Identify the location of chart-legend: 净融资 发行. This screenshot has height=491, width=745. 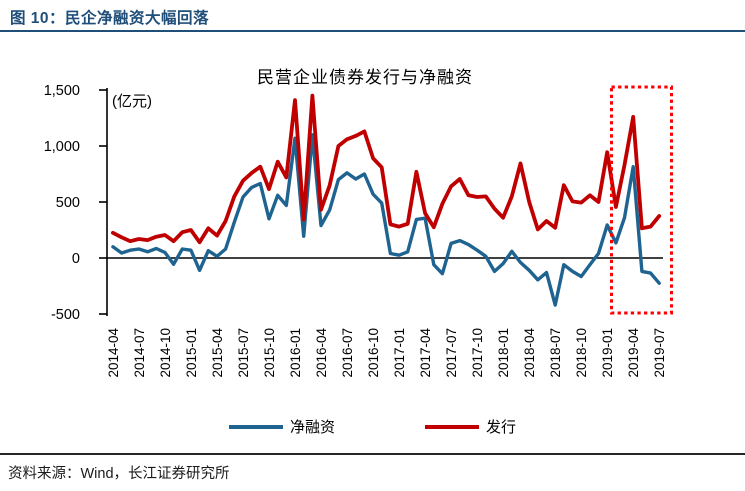
(372, 426).